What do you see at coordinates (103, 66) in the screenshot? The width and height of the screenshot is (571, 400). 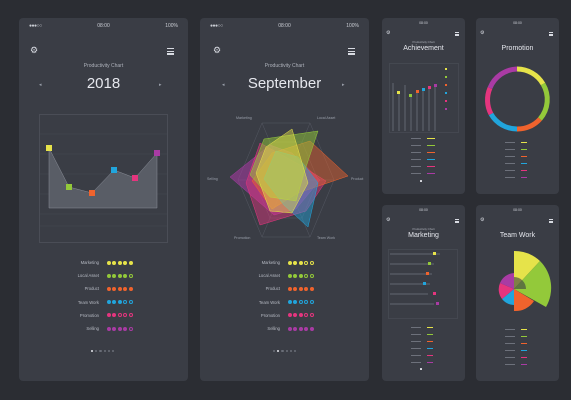 I see `chart-subtitle: Productivity Chart` at bounding box center [103, 66].